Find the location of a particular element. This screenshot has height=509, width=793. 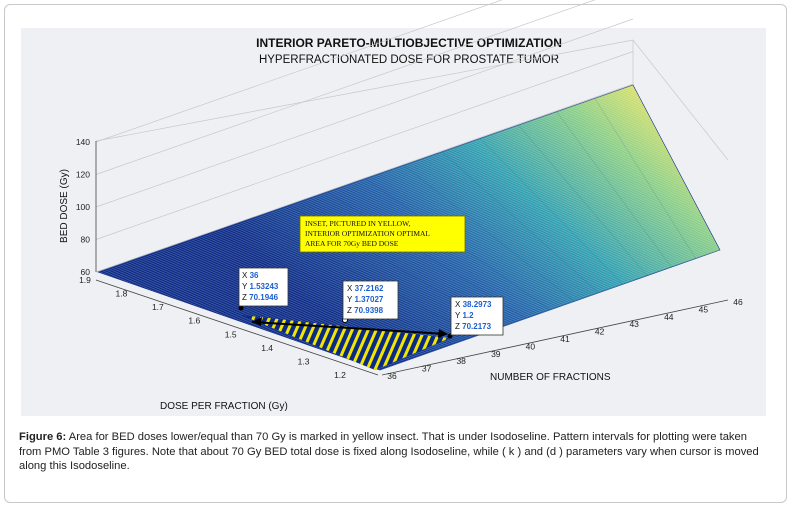

svg-text: X 36 is located at coordinates (250, 275).